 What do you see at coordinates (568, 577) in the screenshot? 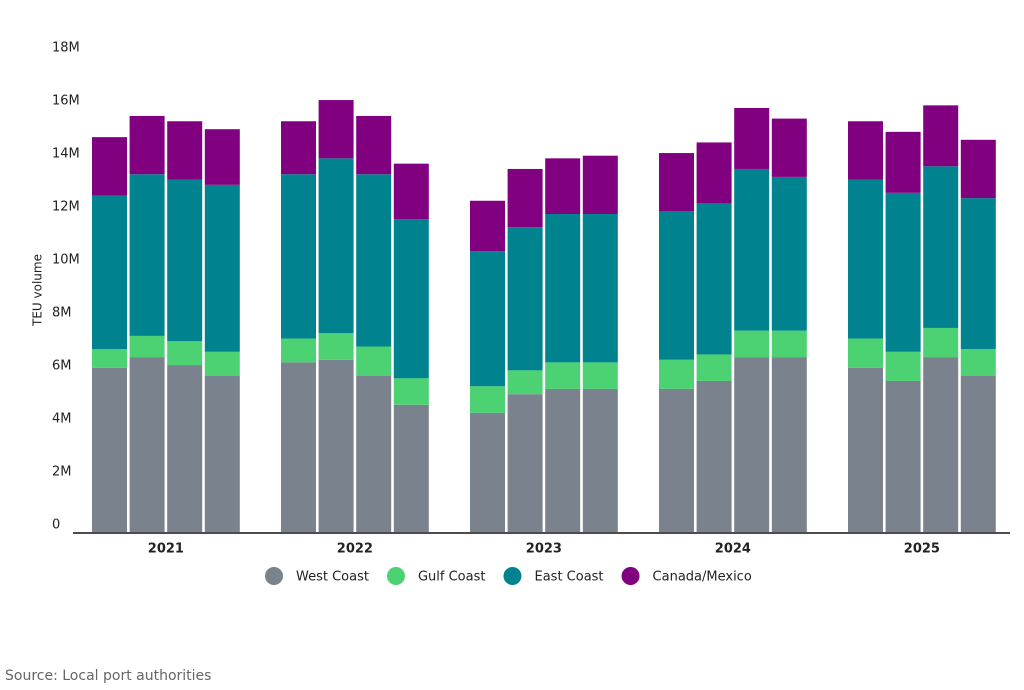
I see `legend-label: East Coast` at bounding box center [568, 577].